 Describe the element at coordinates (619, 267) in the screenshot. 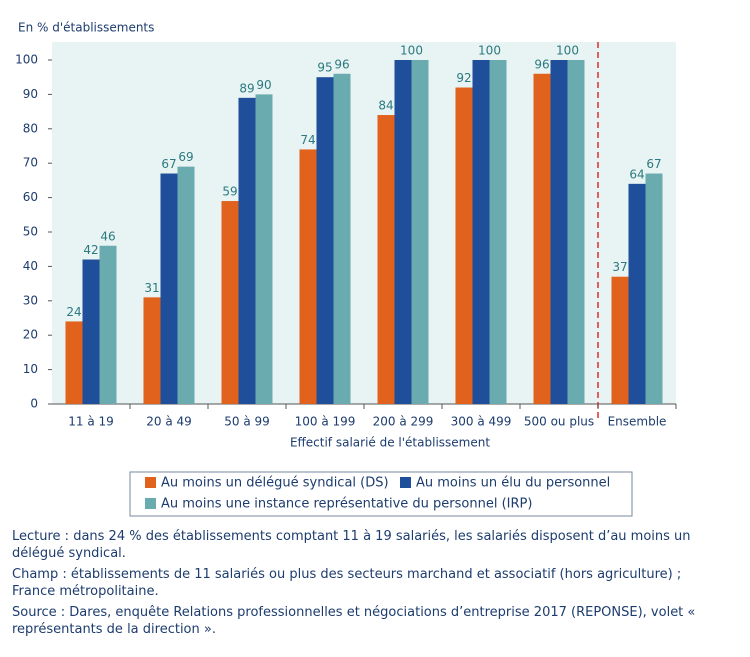

I see `value-label: 37` at that location.